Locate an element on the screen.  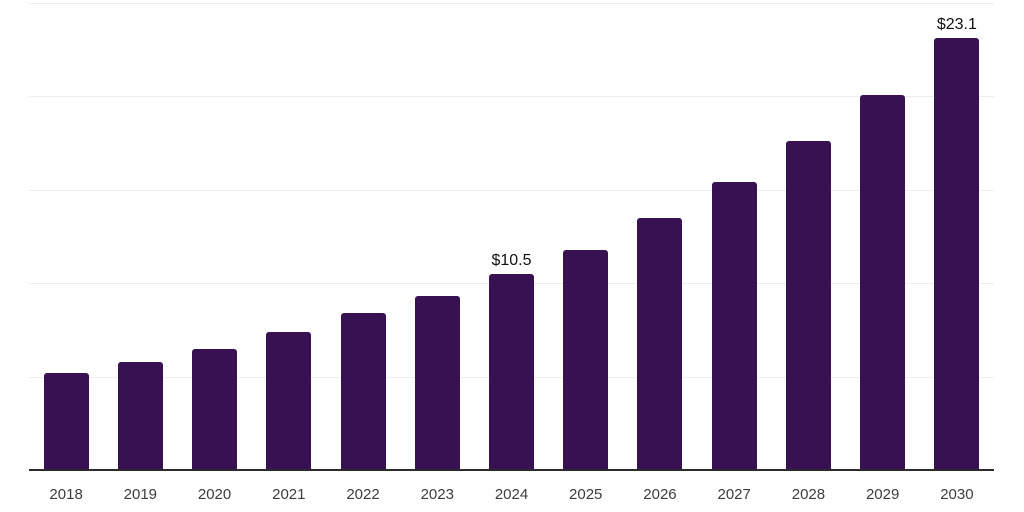
value-label-2024: $10.5 is located at coordinates (511, 260).